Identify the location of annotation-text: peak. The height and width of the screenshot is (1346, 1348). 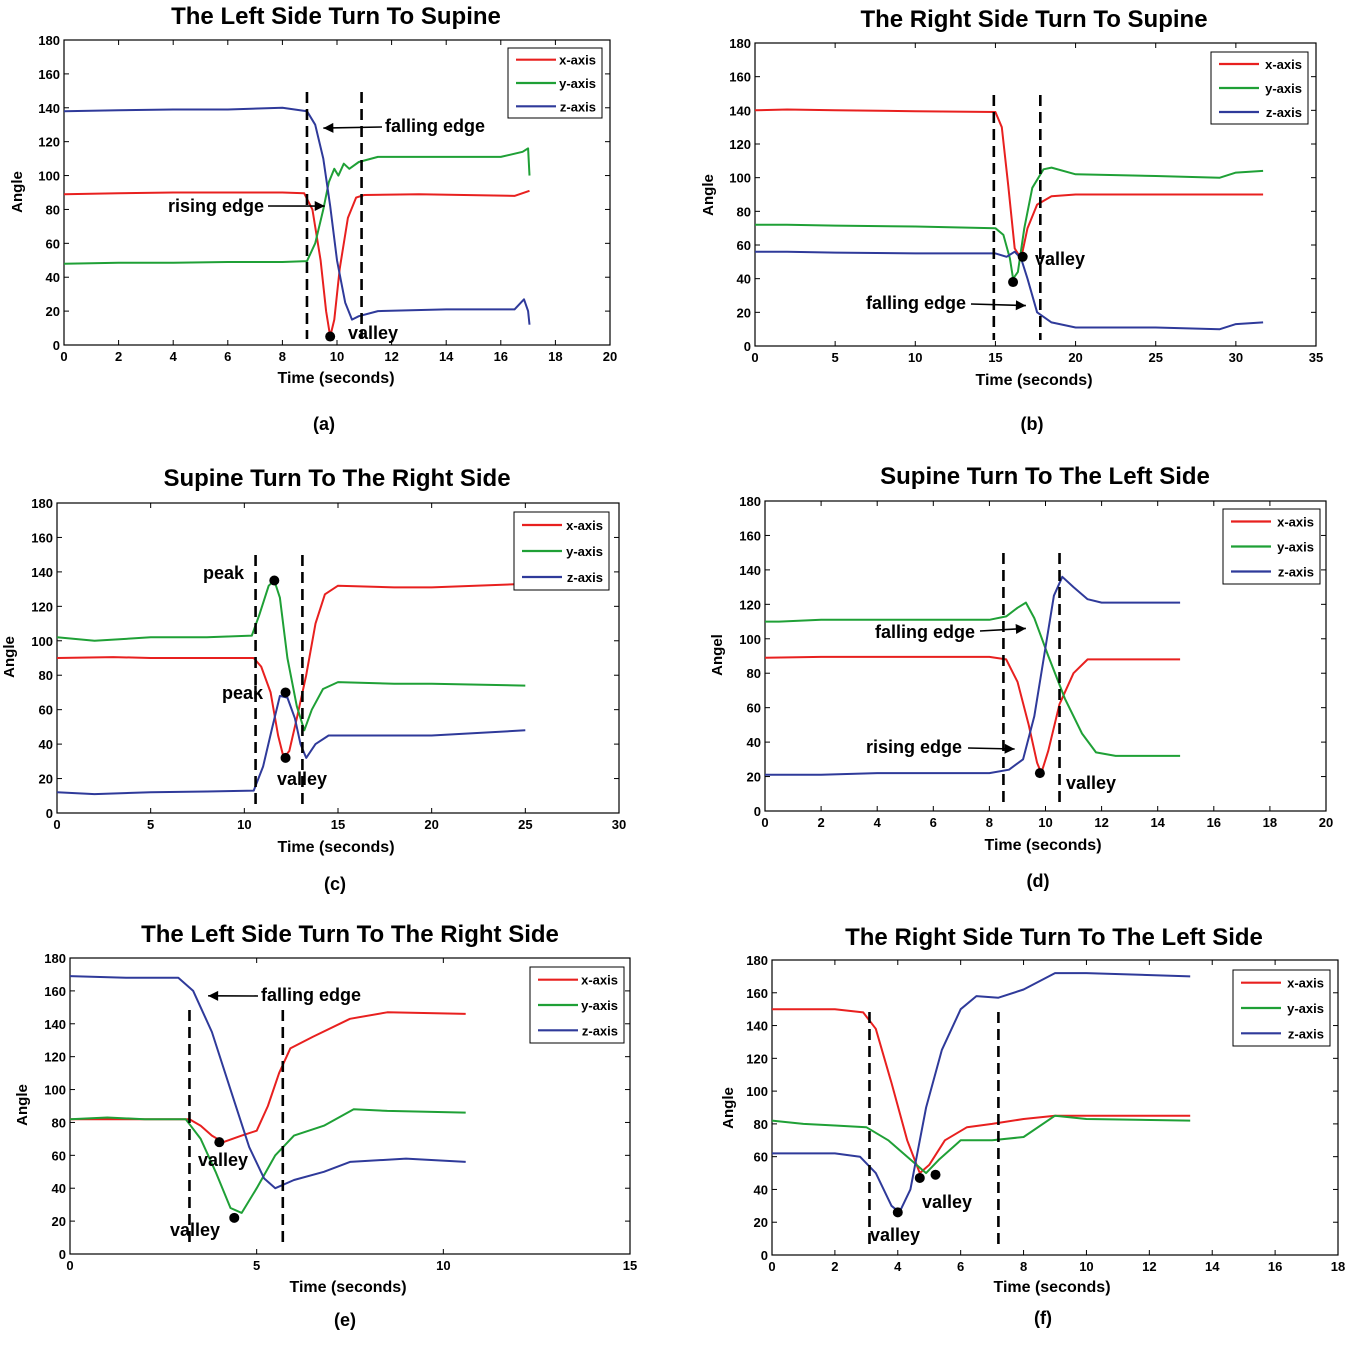
(243, 693).